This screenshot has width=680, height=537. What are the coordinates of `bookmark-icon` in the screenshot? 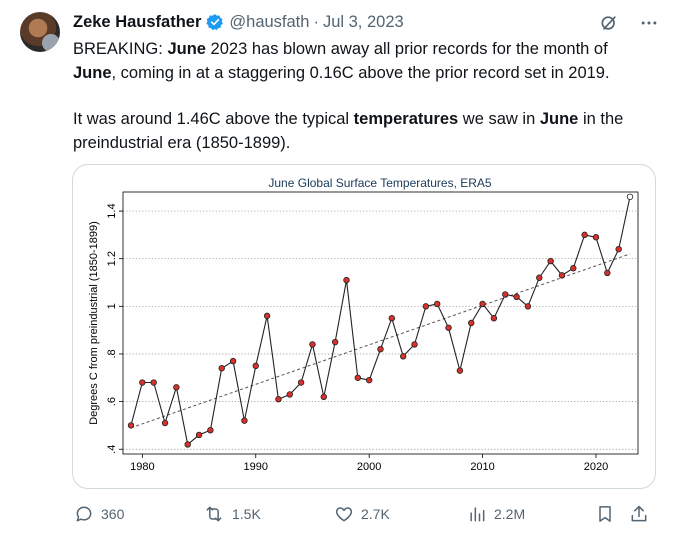 It's located at (605, 514).